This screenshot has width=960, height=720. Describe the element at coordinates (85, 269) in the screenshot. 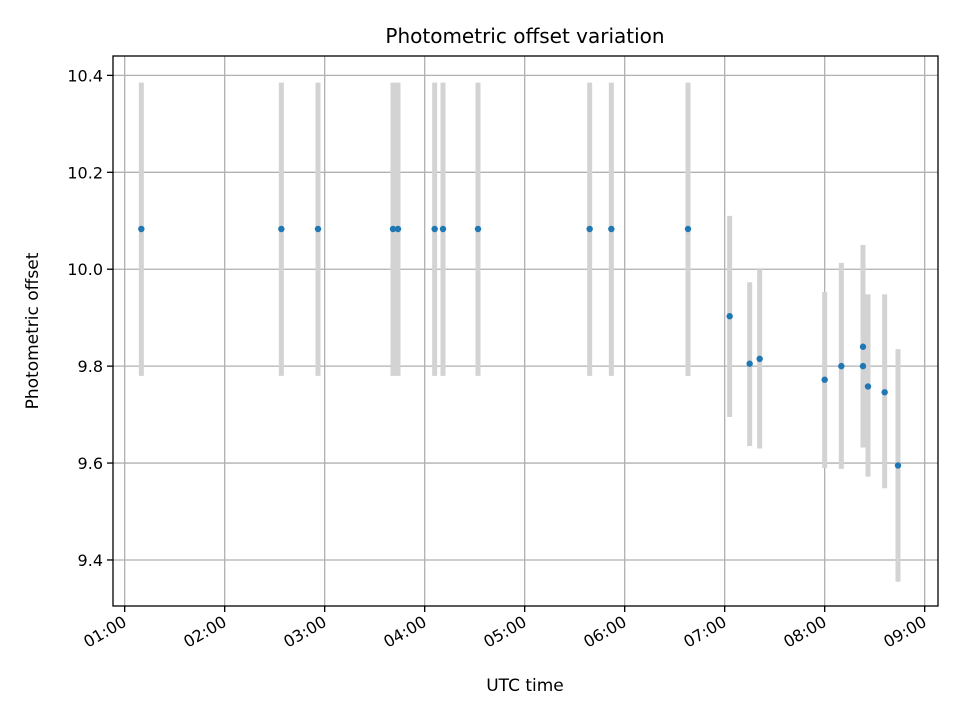

I see `y-tick-label: 10.0` at that location.